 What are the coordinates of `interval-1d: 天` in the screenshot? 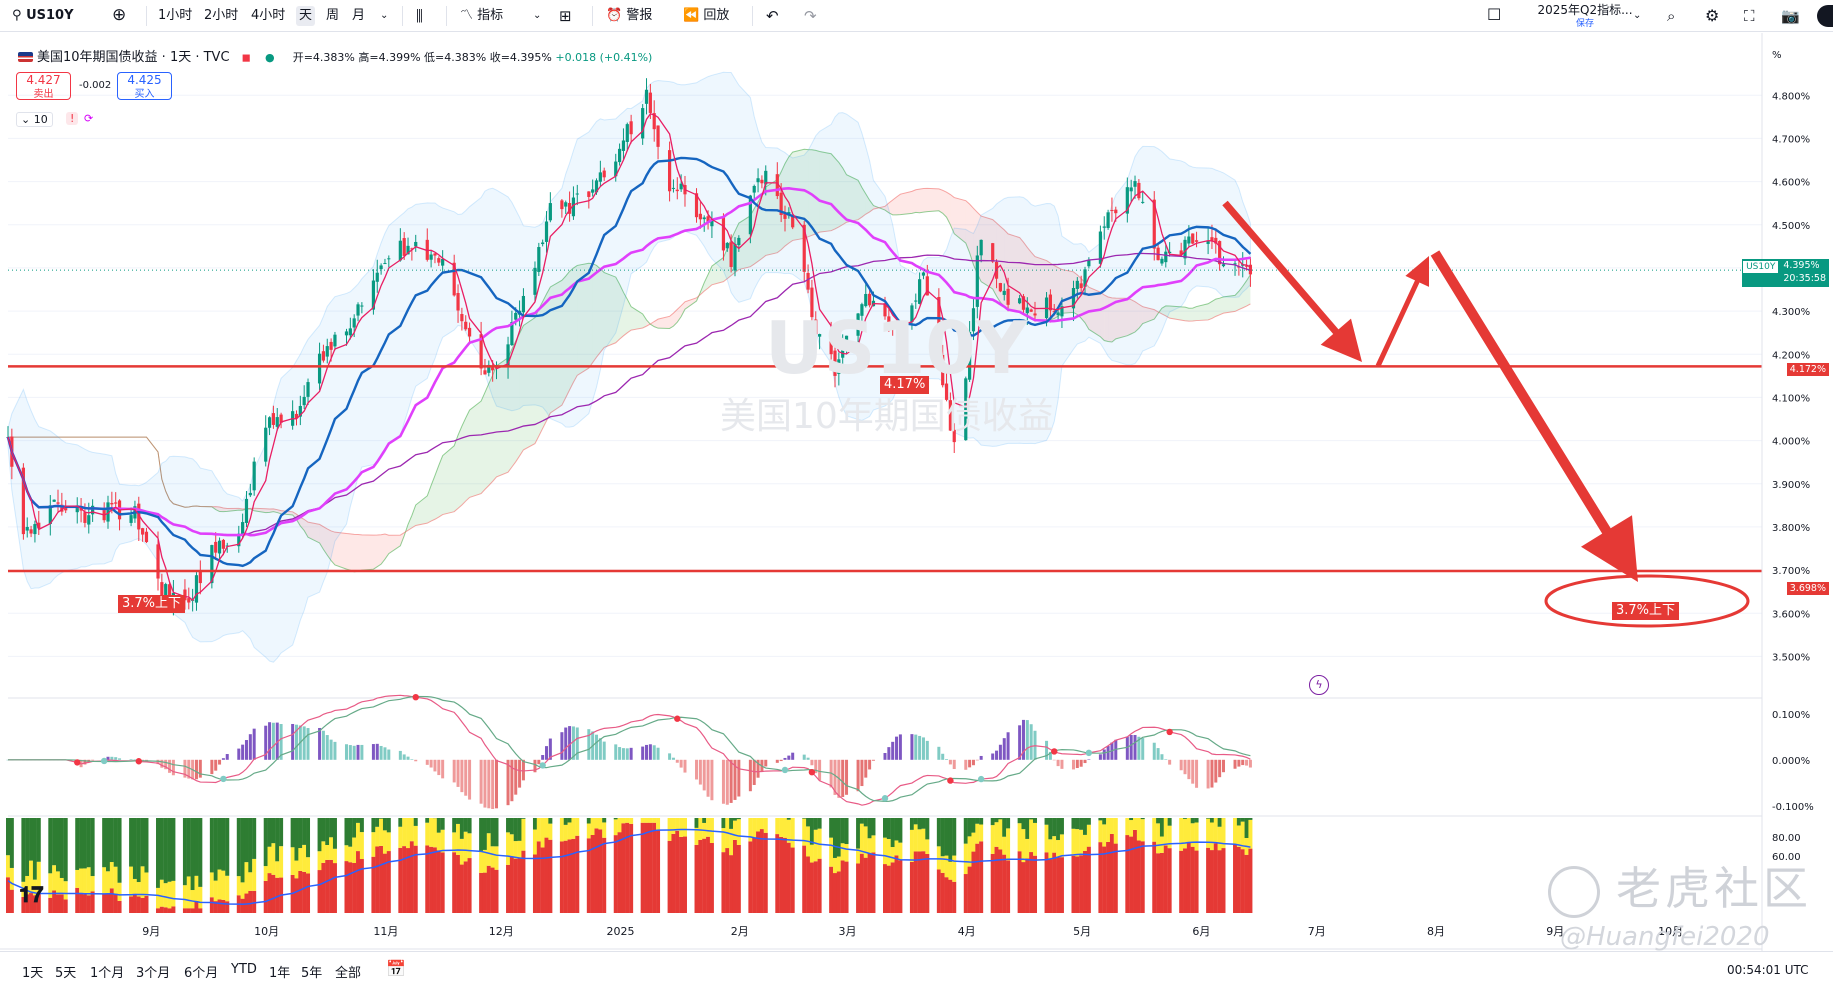 It's located at (305, 16).